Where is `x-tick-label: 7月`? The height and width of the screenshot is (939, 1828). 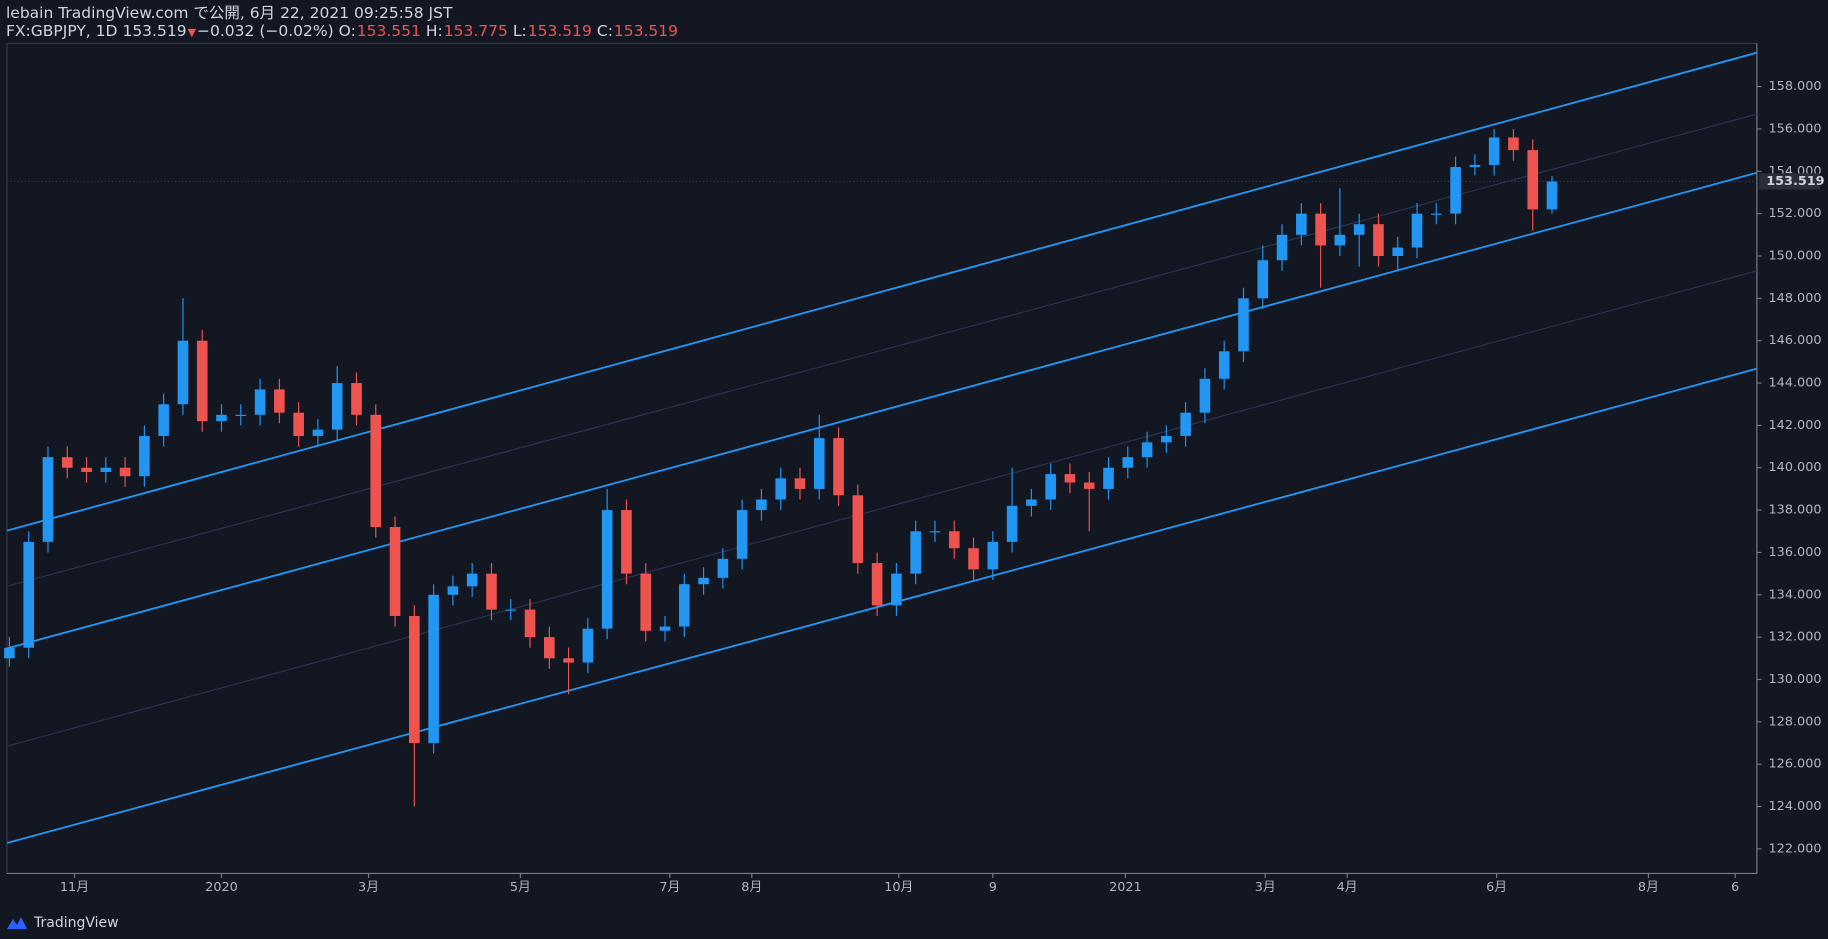 x-tick-label: 7月 is located at coordinates (669, 887).